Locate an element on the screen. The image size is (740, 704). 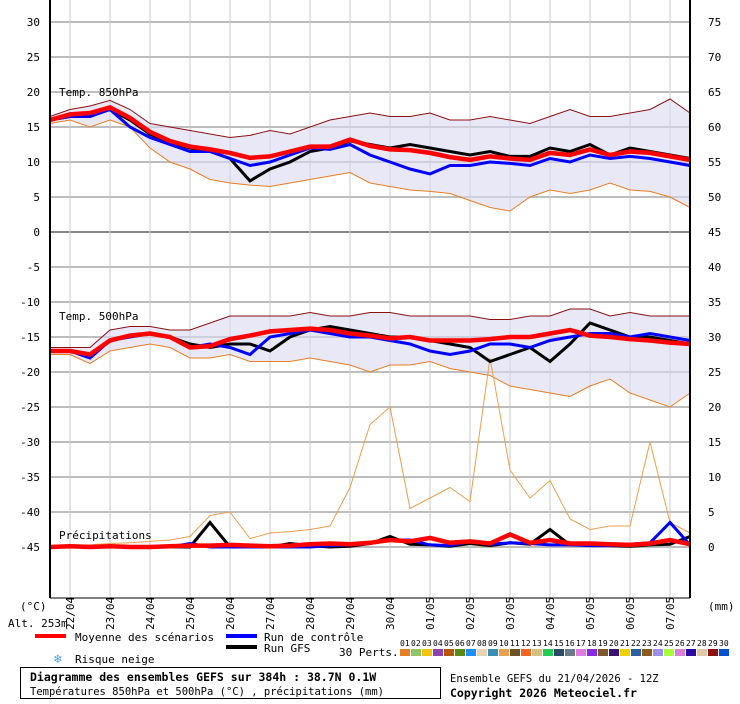
x-tick-label: 24/04 is located at coordinates (150, 613).